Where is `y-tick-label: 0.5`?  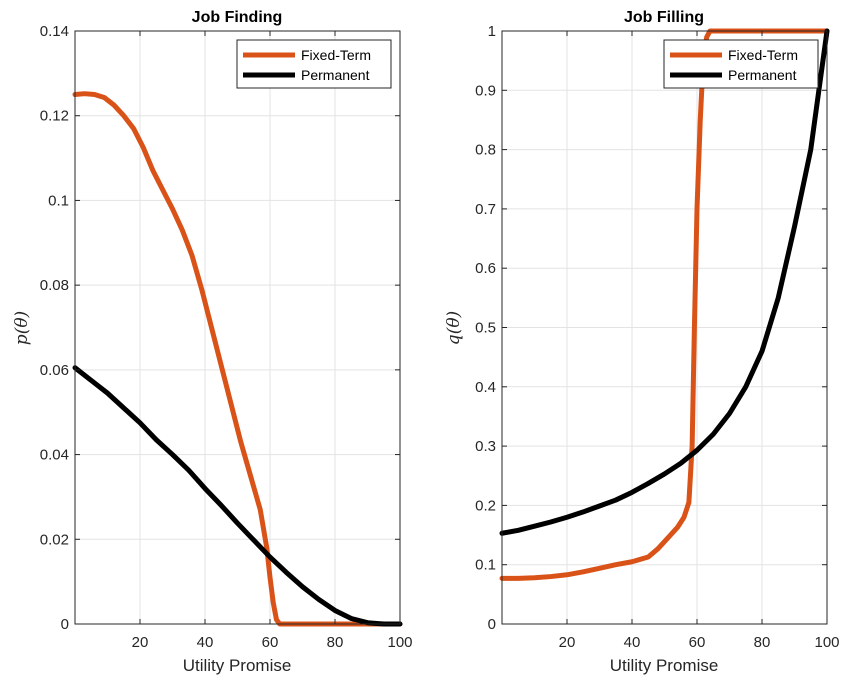
y-tick-label: 0.5 is located at coordinates (485, 328).